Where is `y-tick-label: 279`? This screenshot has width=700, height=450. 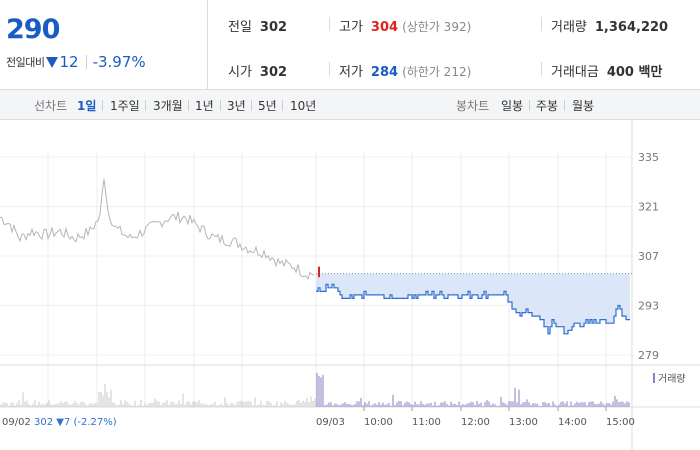
y-tick-label: 279 is located at coordinates (648, 355).